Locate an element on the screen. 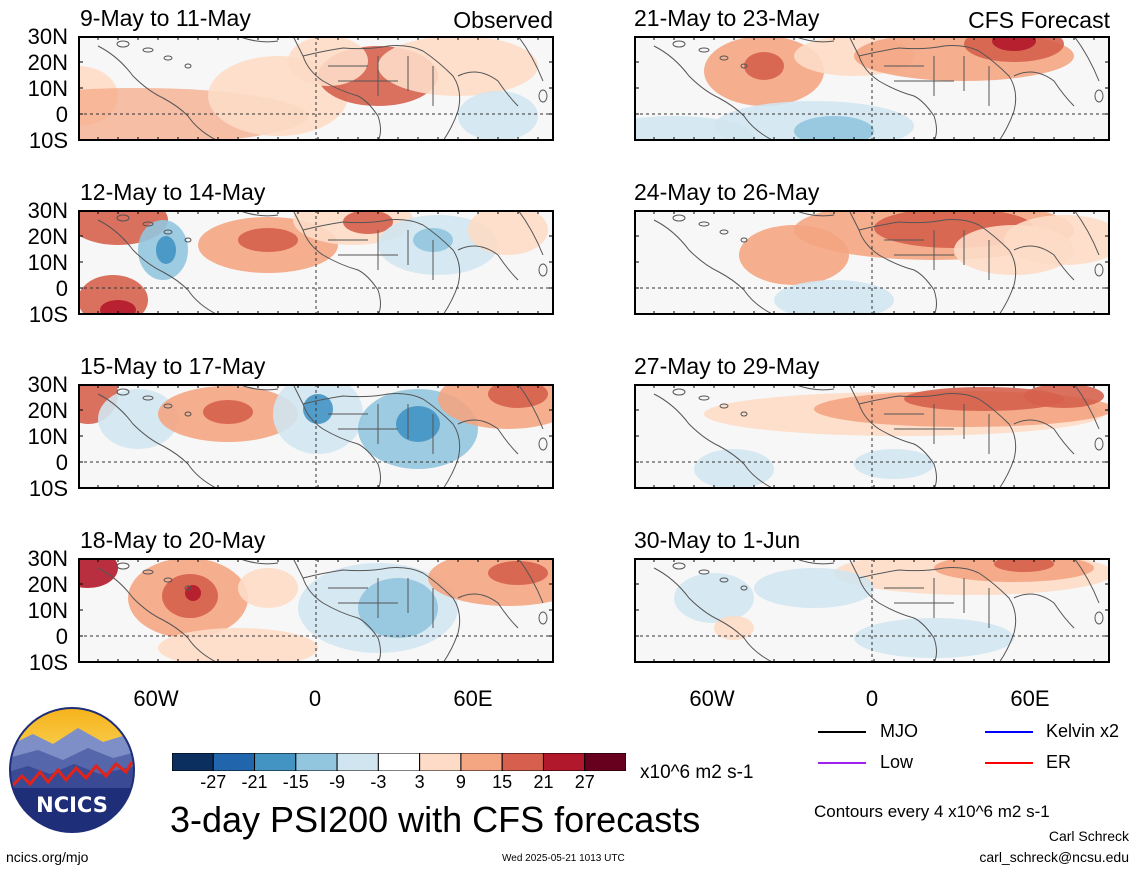 This screenshot has width=1135, height=872. colorbar-tick-label: -21 is located at coordinates (254, 782).